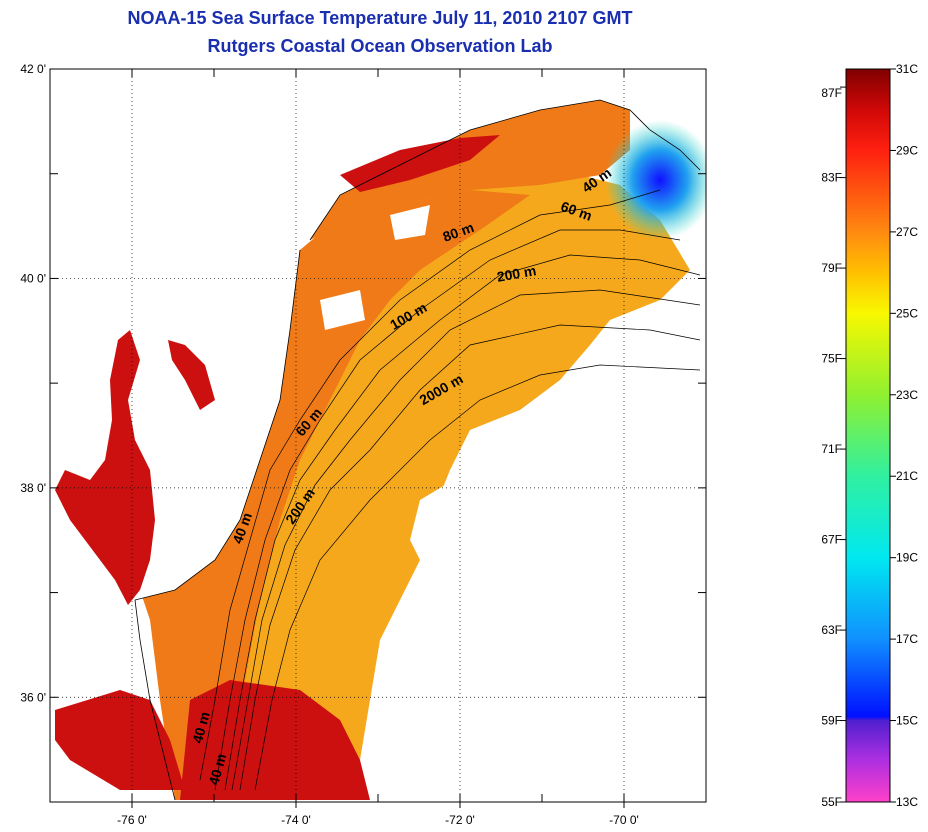  What do you see at coordinates (191, 375) in the screenshot?
I see `delaware-bay` at bounding box center [191, 375].